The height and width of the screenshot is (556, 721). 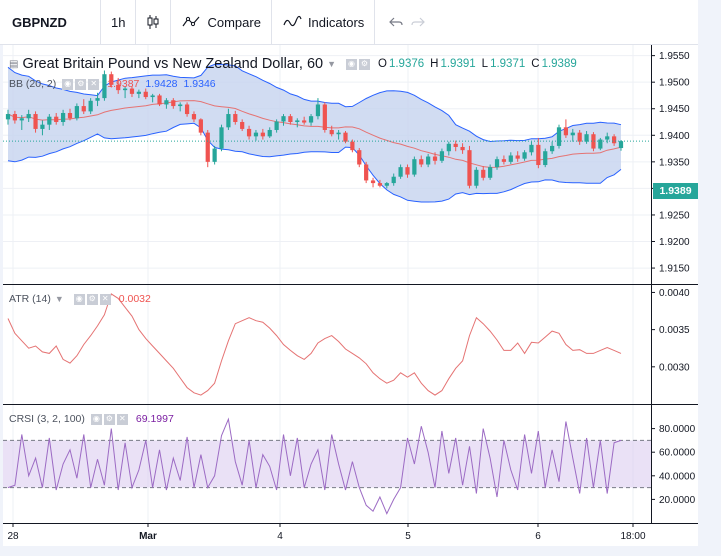 I want to click on time-axis-label: 18:00, so click(x=632, y=536).